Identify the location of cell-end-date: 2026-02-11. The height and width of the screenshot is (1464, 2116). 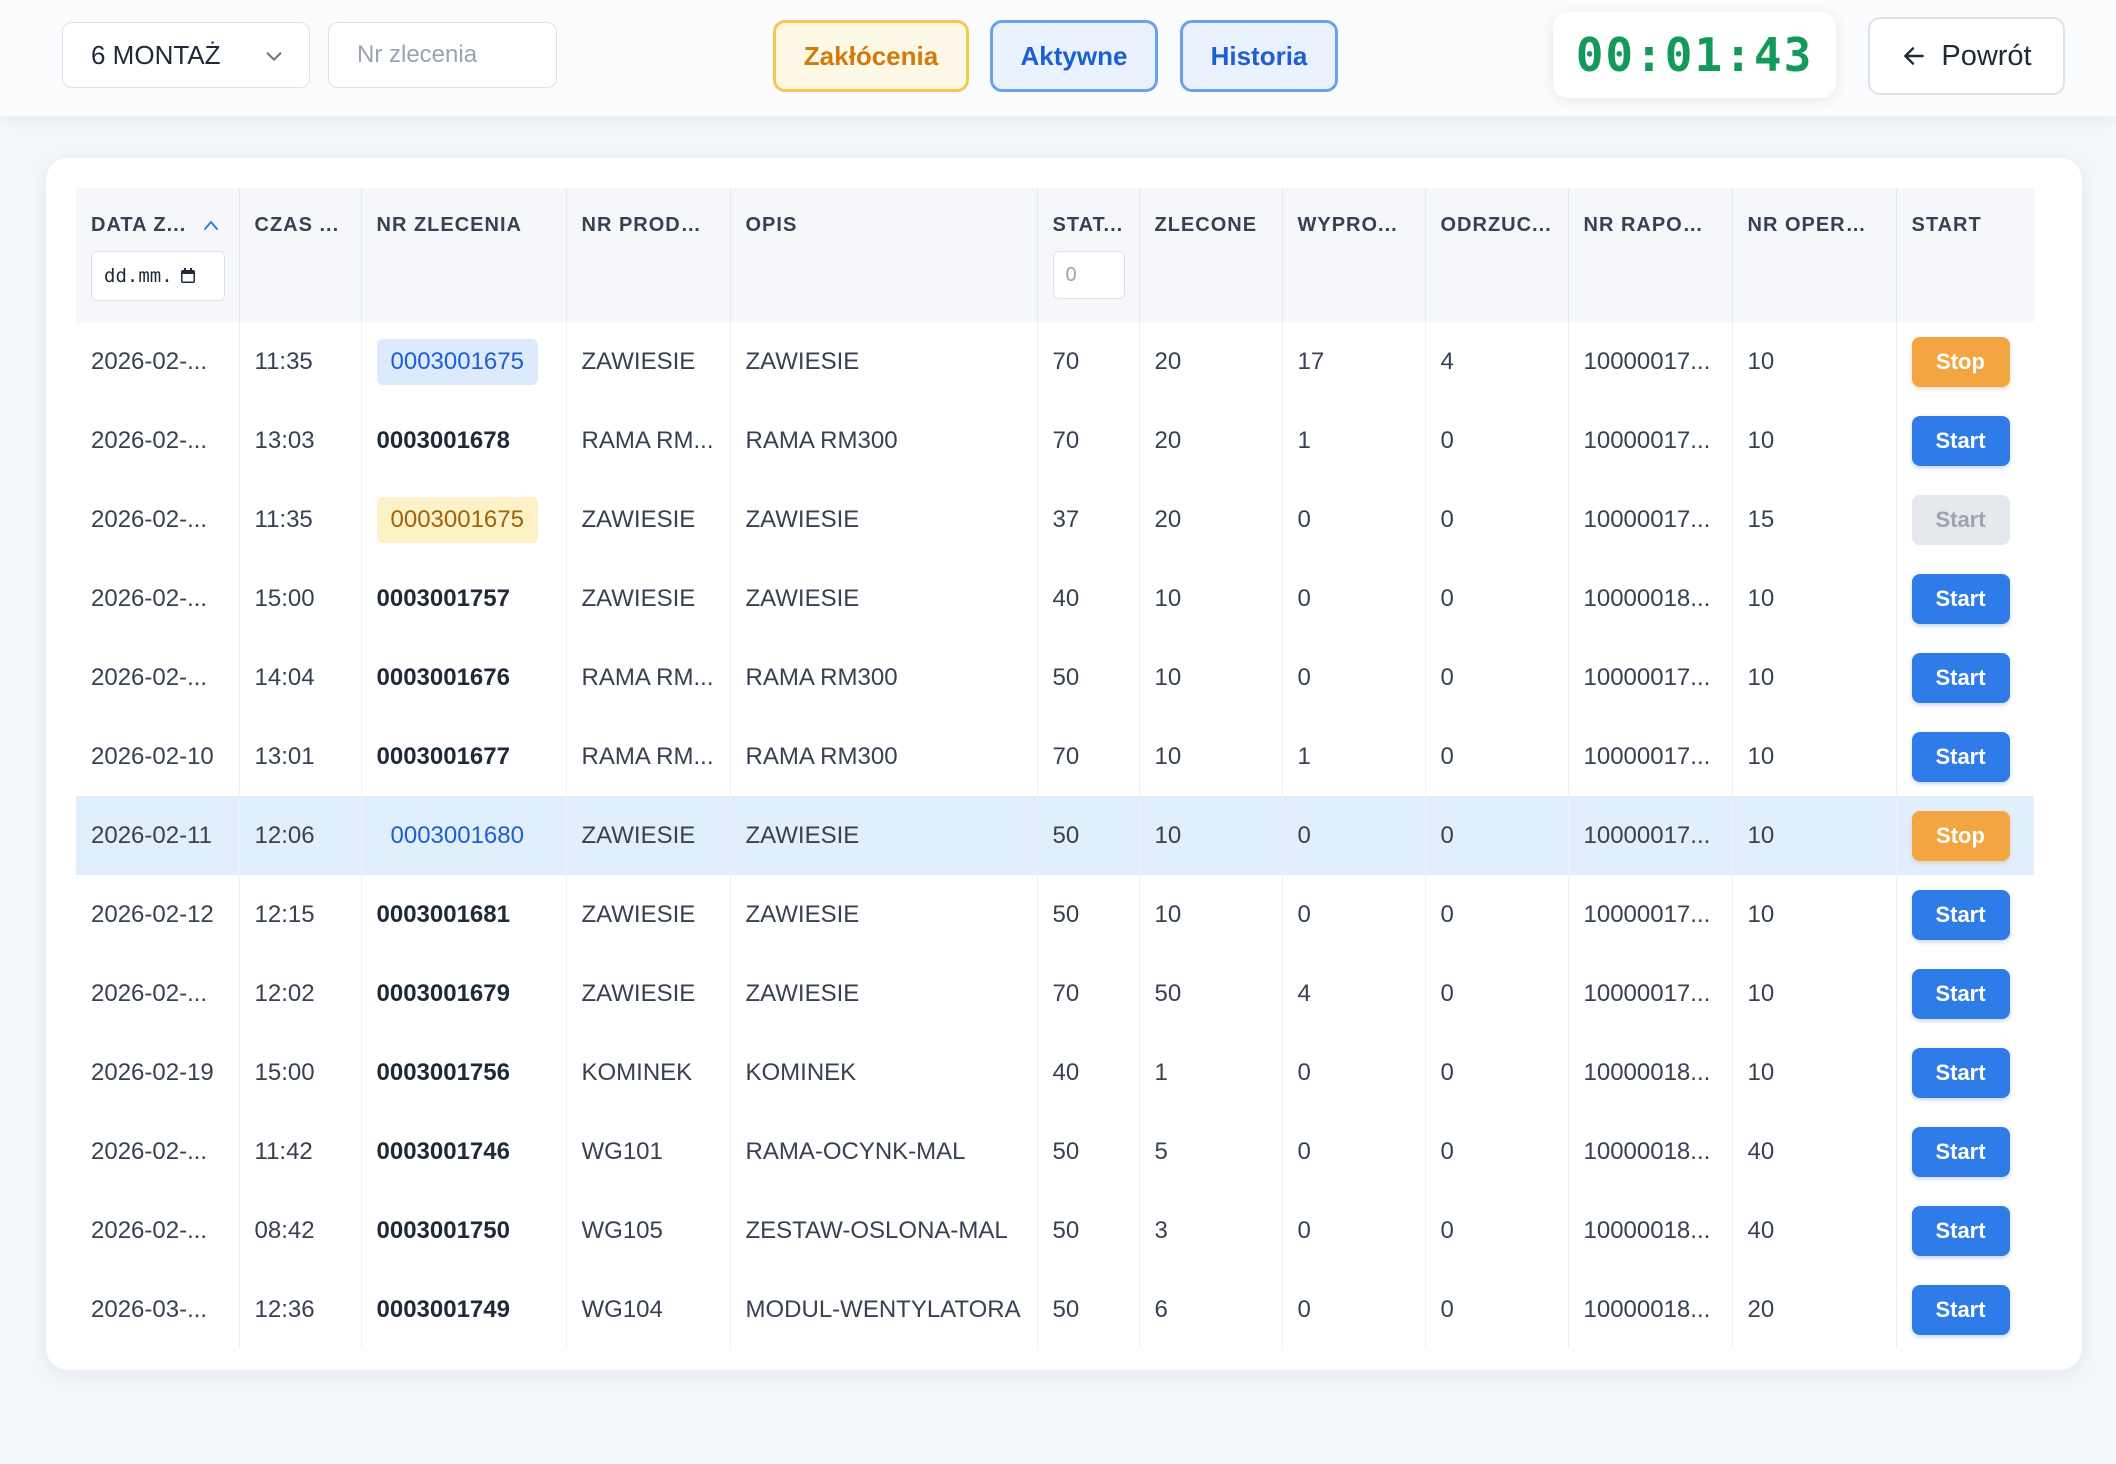
(158, 835).